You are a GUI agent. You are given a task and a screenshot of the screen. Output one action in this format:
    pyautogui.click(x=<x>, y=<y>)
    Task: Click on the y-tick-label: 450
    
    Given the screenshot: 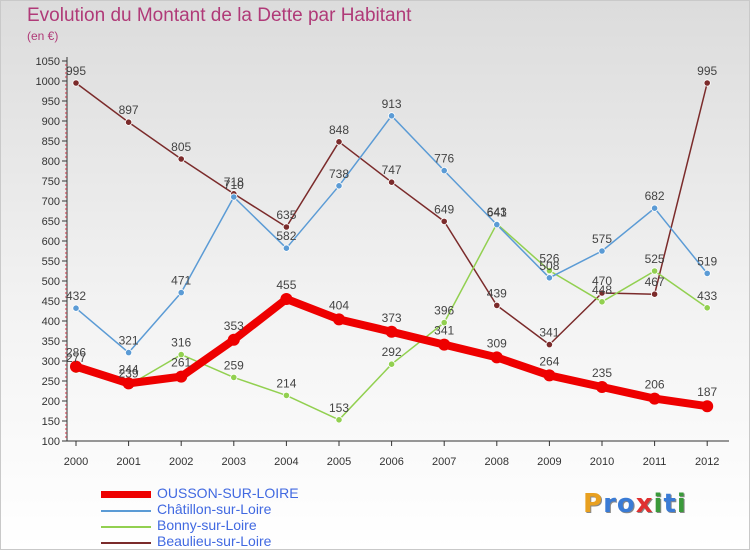 What is the action you would take?
    pyautogui.click(x=51, y=302)
    